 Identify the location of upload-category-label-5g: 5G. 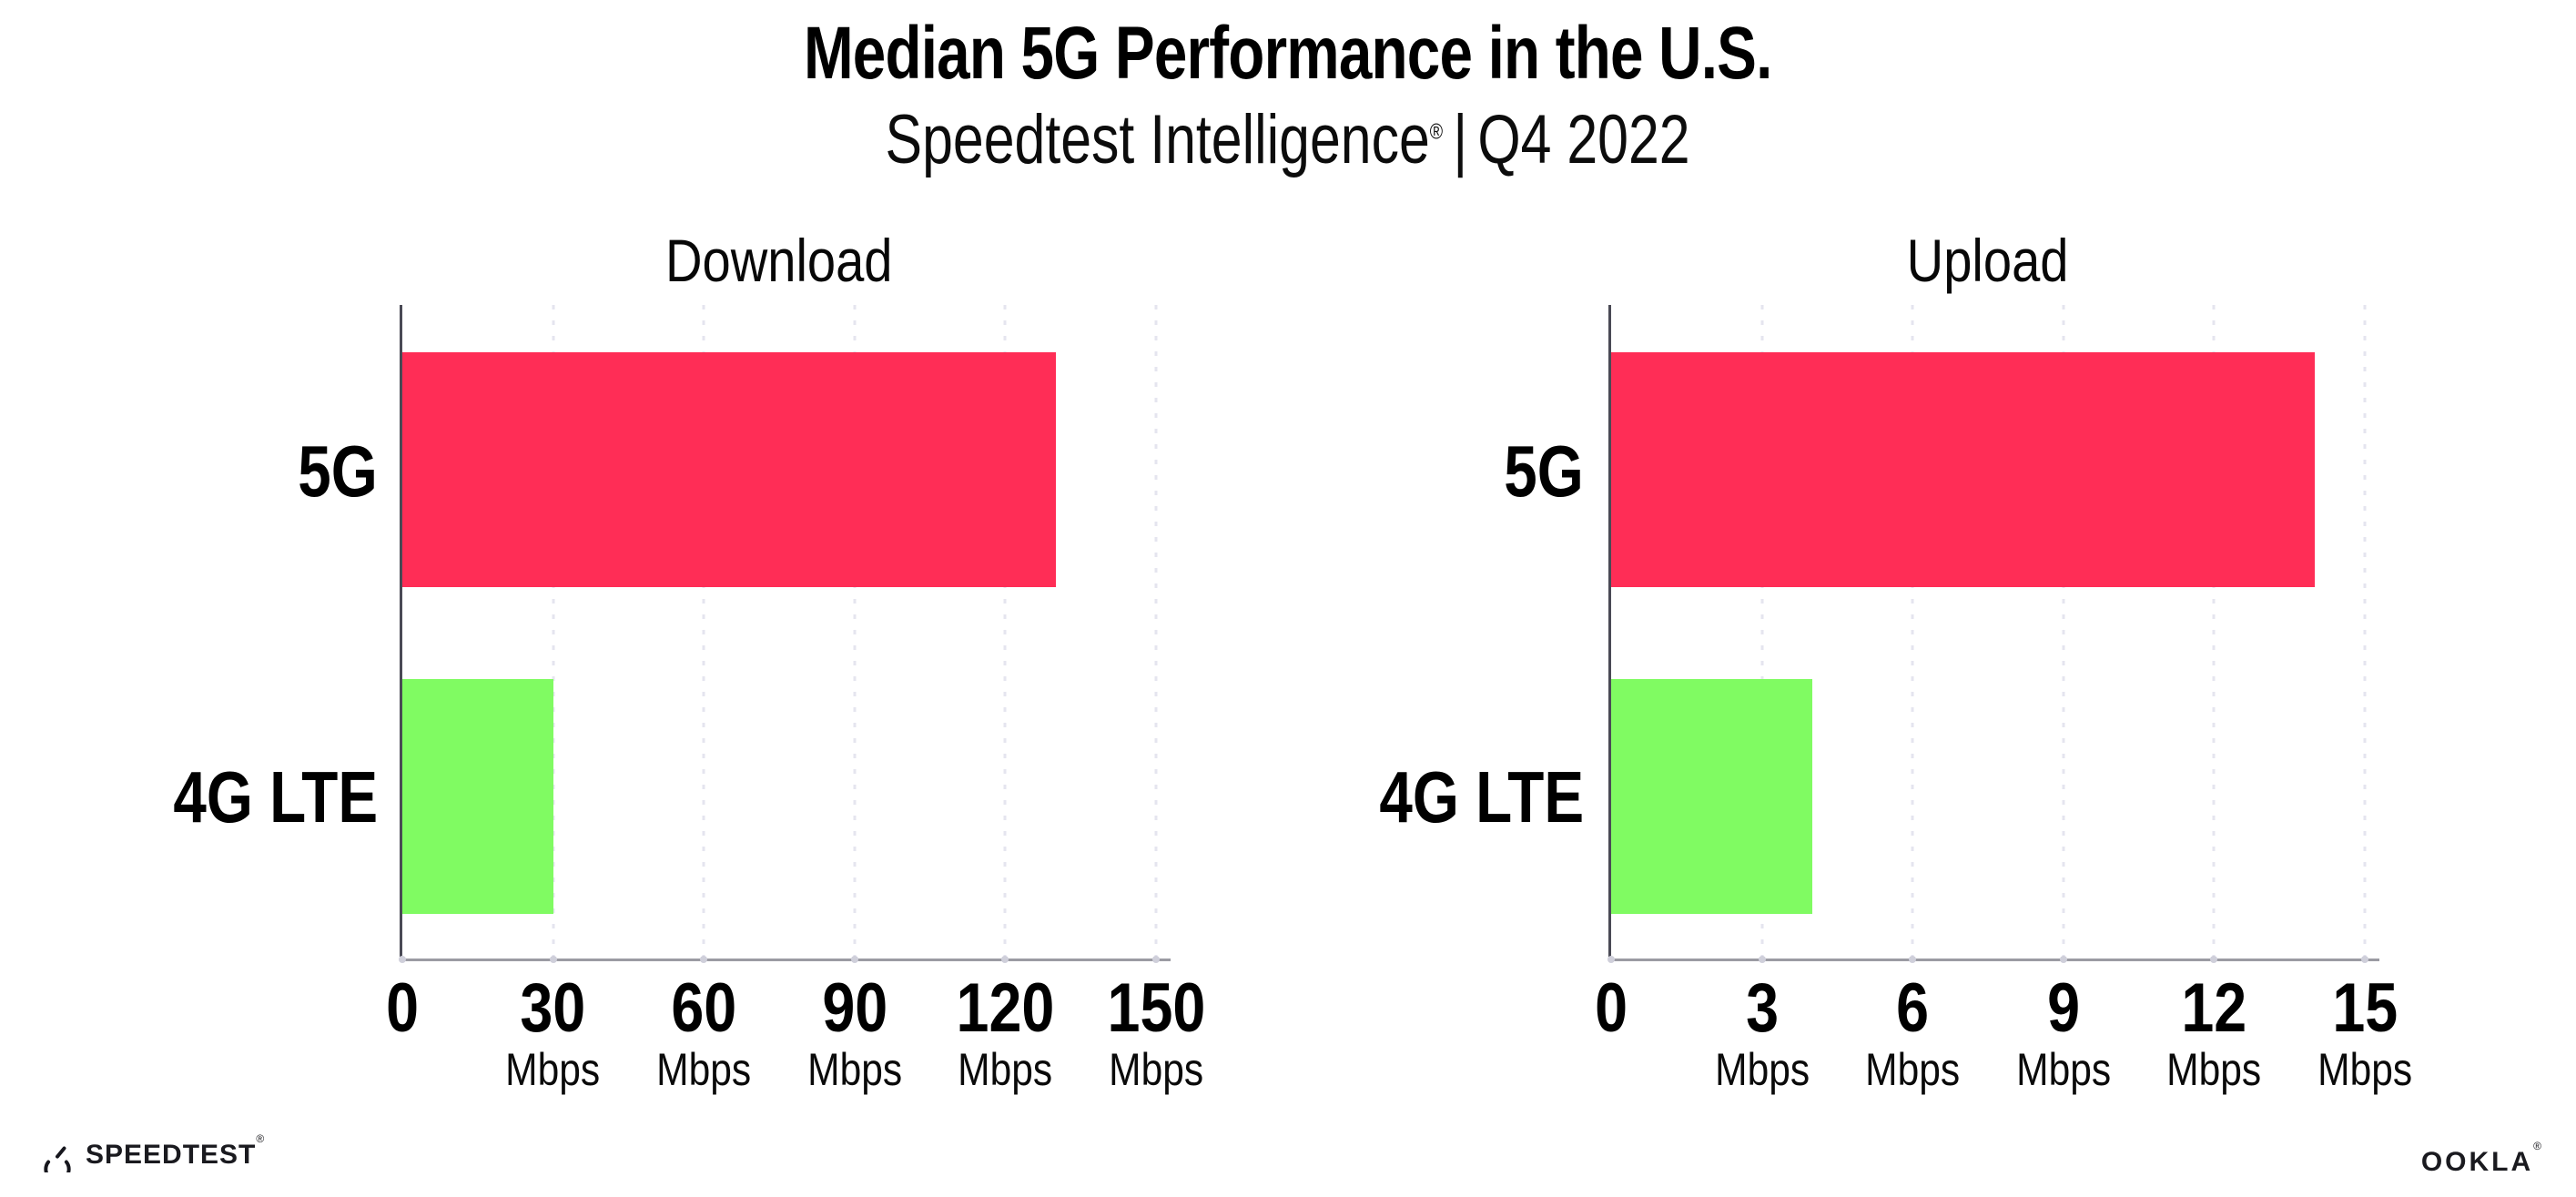
(1544, 472).